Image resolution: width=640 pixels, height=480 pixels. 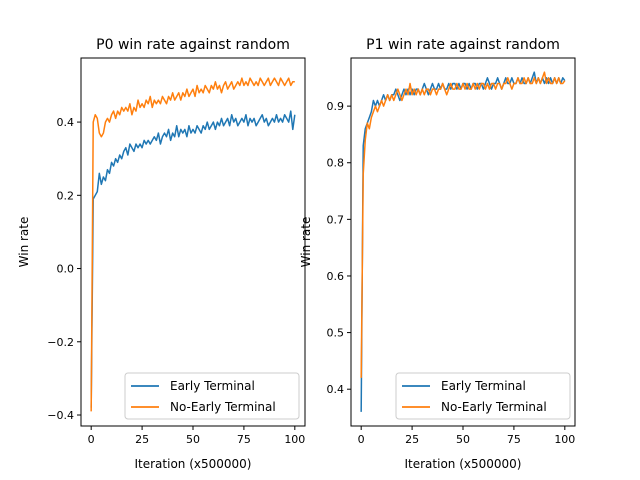 I want to click on chart-p0-y-ticks: −0.4 −0.2 0.0 0.2 0.4, so click(x=64, y=269).